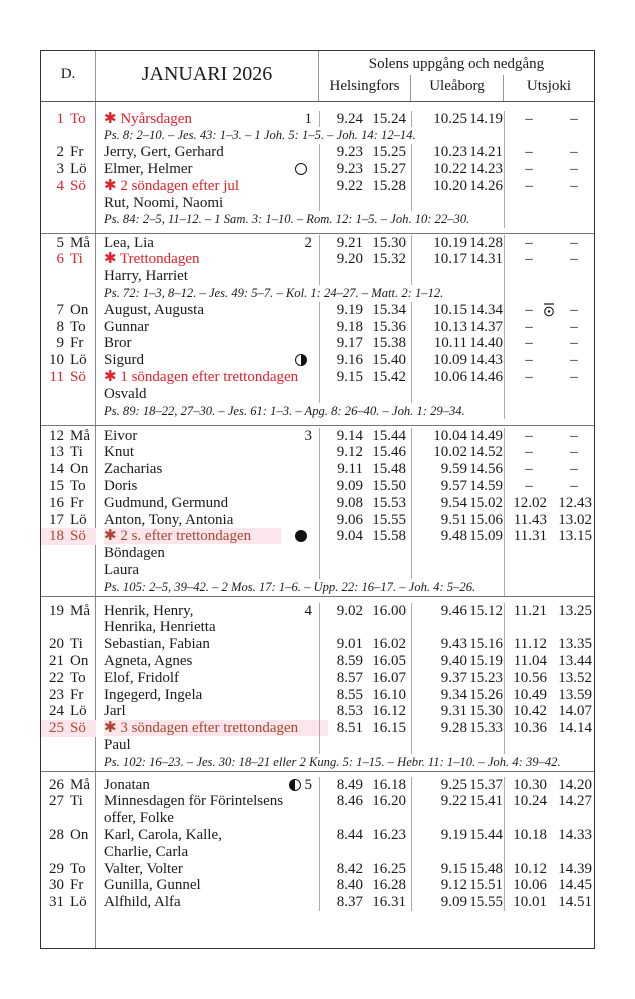 Image resolution: width=635 pixels, height=999 pixels. I want to click on name-day-text: Sigurd, so click(124, 360).